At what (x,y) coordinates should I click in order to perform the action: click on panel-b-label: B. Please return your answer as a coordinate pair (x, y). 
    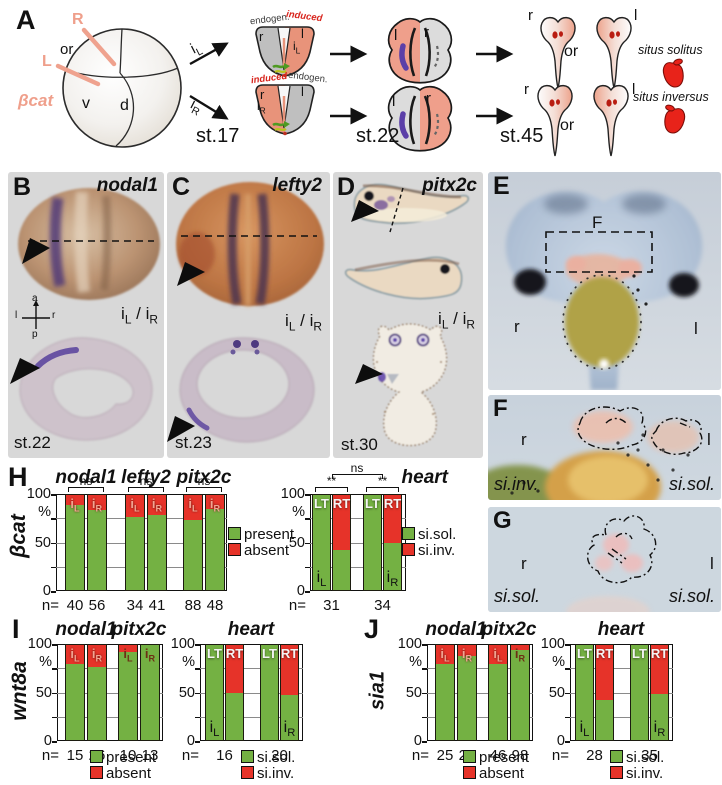
    Looking at the image, I should click on (22, 187).